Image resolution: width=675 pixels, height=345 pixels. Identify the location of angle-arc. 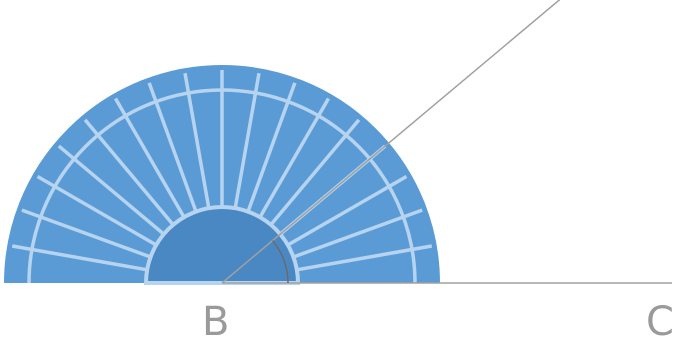
(280, 262).